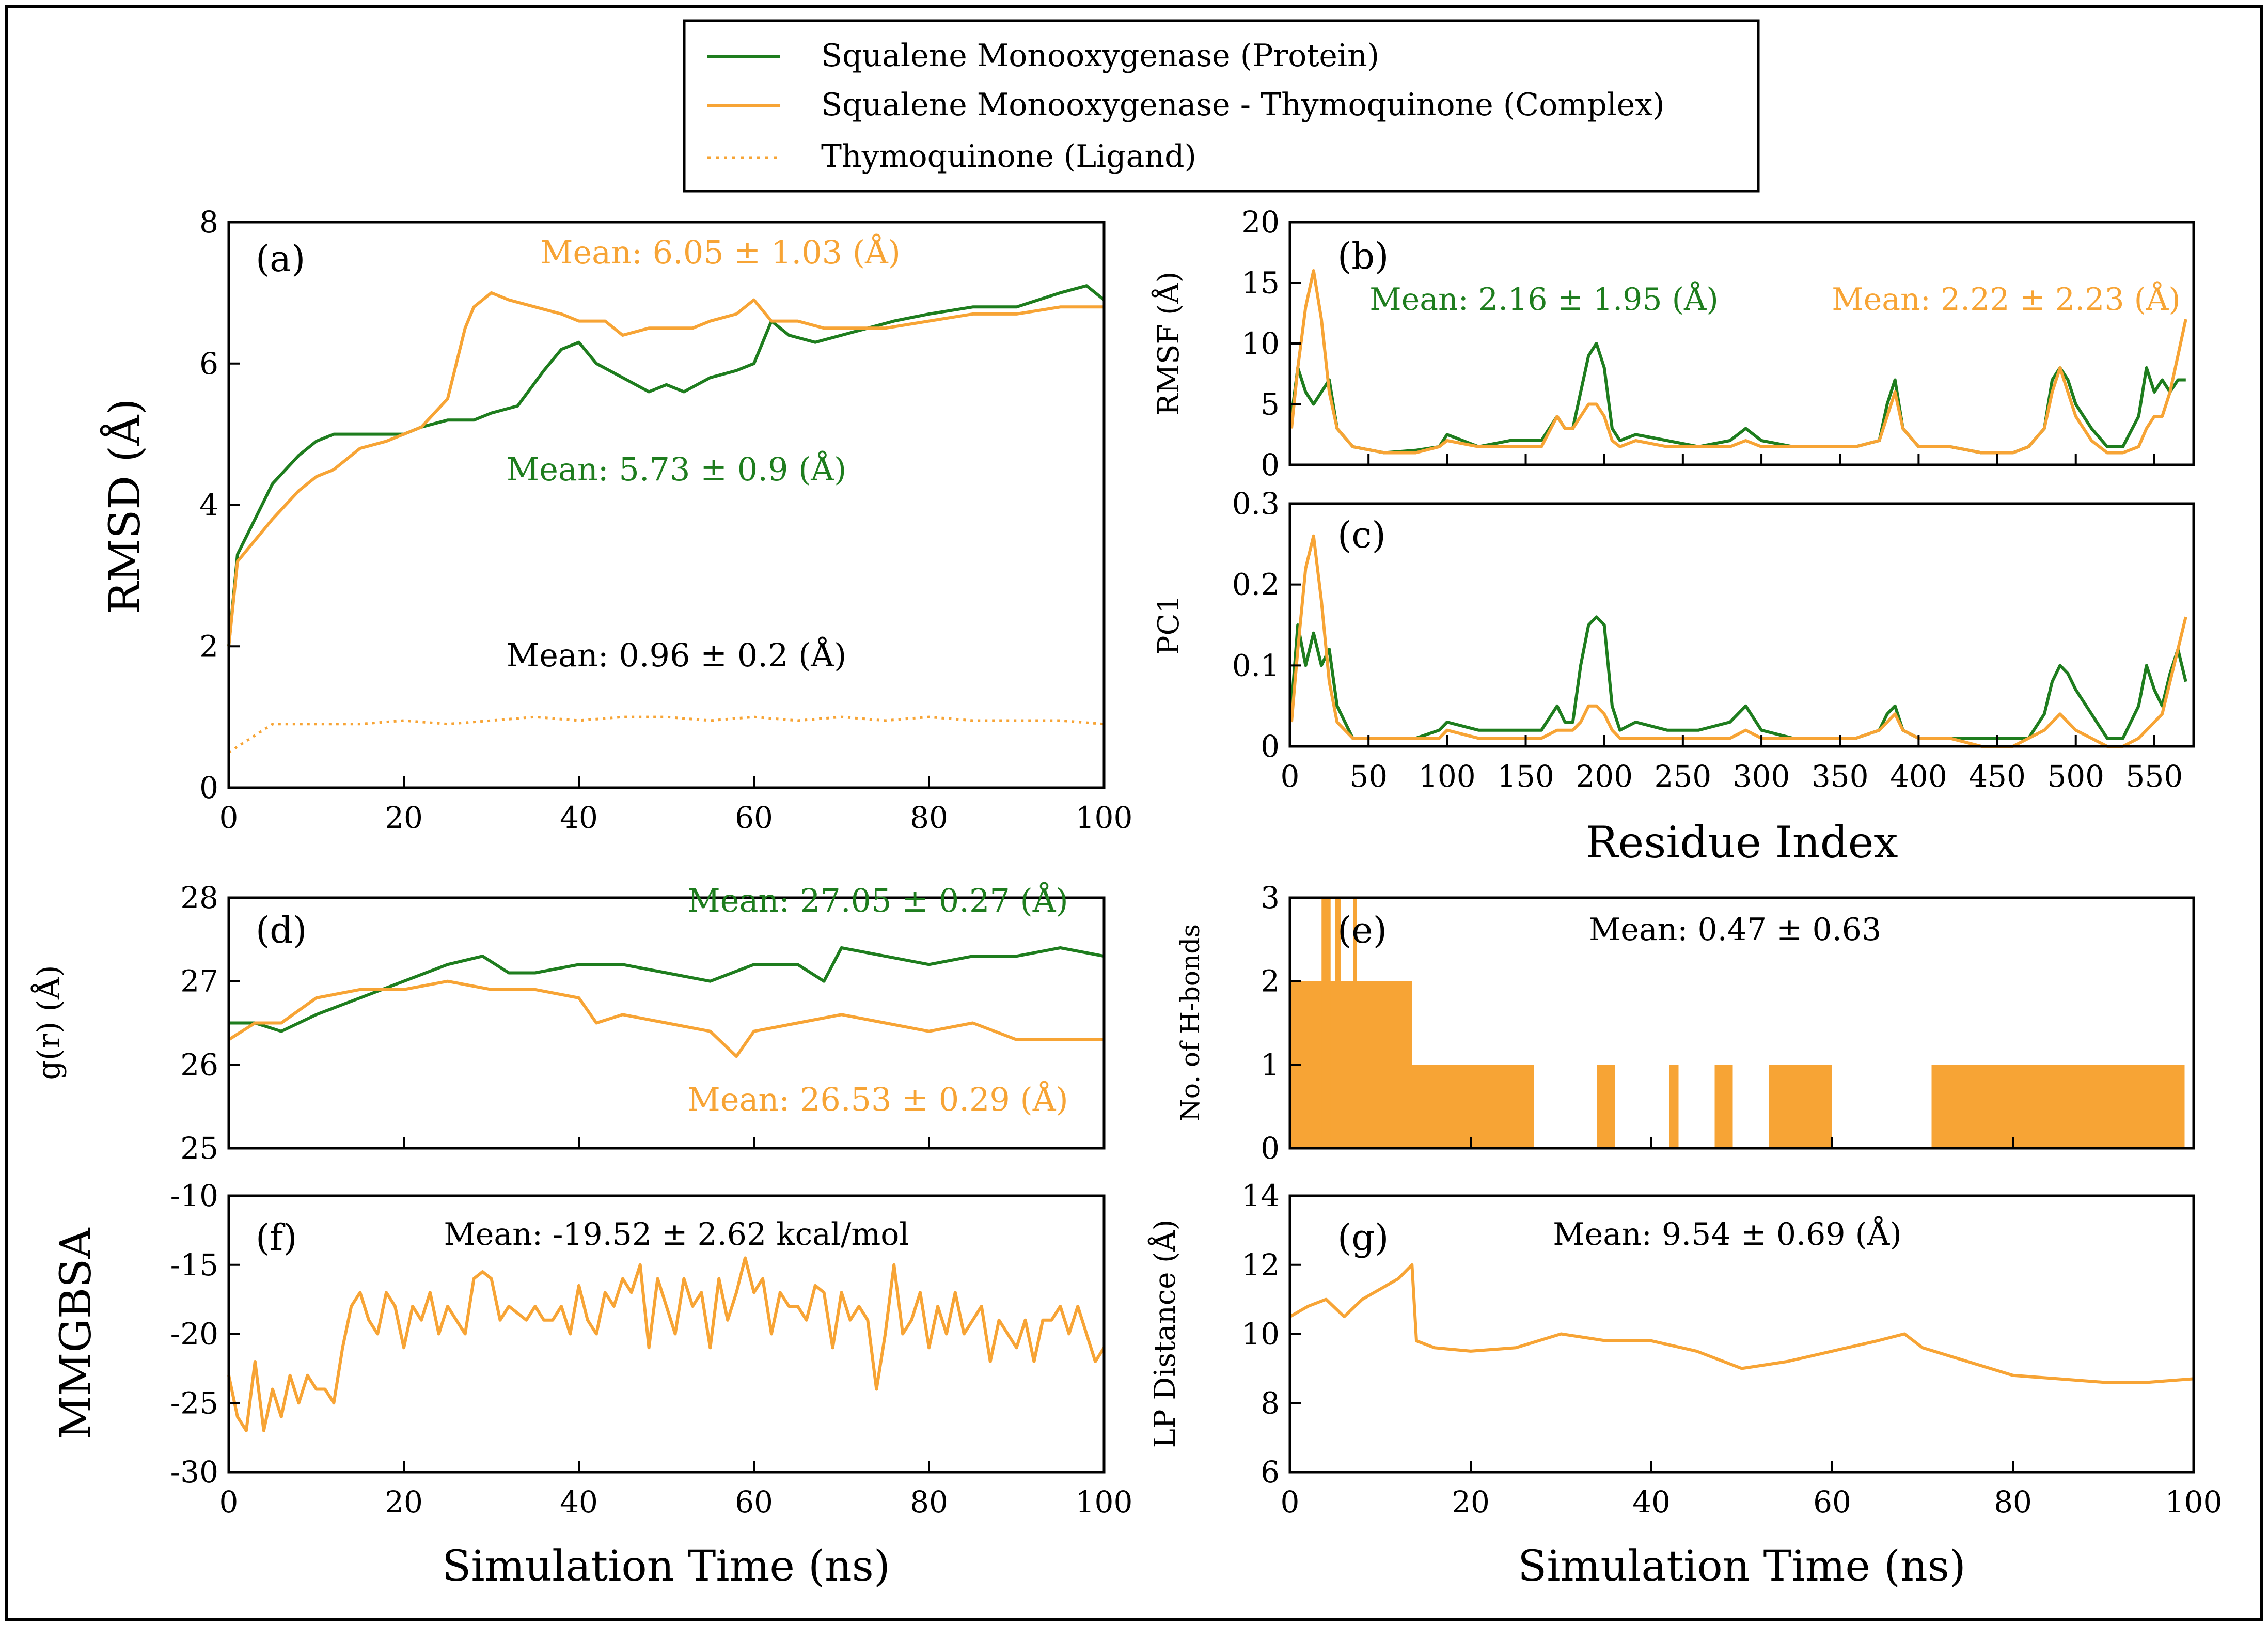  I want to click on chart-d-frame, so click(667, 1023).